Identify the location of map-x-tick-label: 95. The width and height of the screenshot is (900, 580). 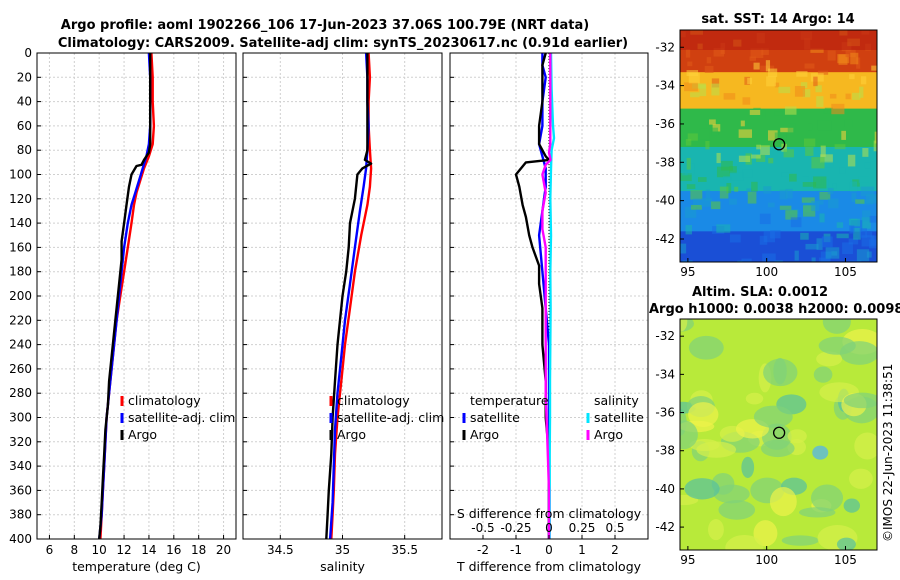
(687, 560).